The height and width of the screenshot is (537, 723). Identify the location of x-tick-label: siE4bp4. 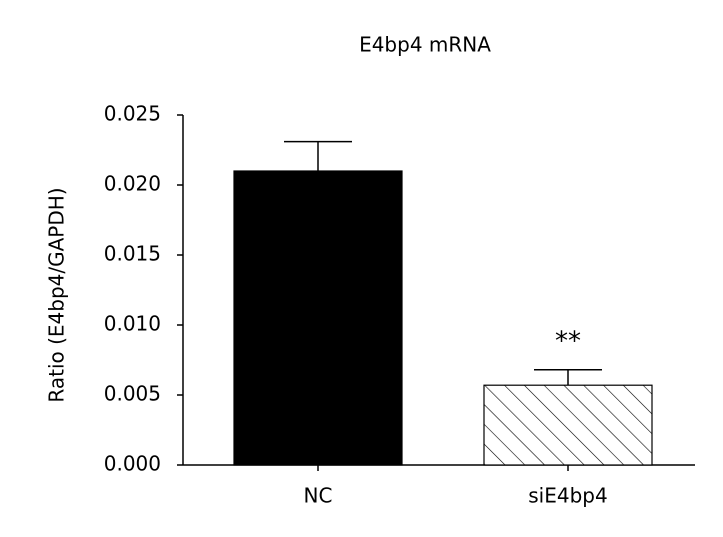
(567, 496).